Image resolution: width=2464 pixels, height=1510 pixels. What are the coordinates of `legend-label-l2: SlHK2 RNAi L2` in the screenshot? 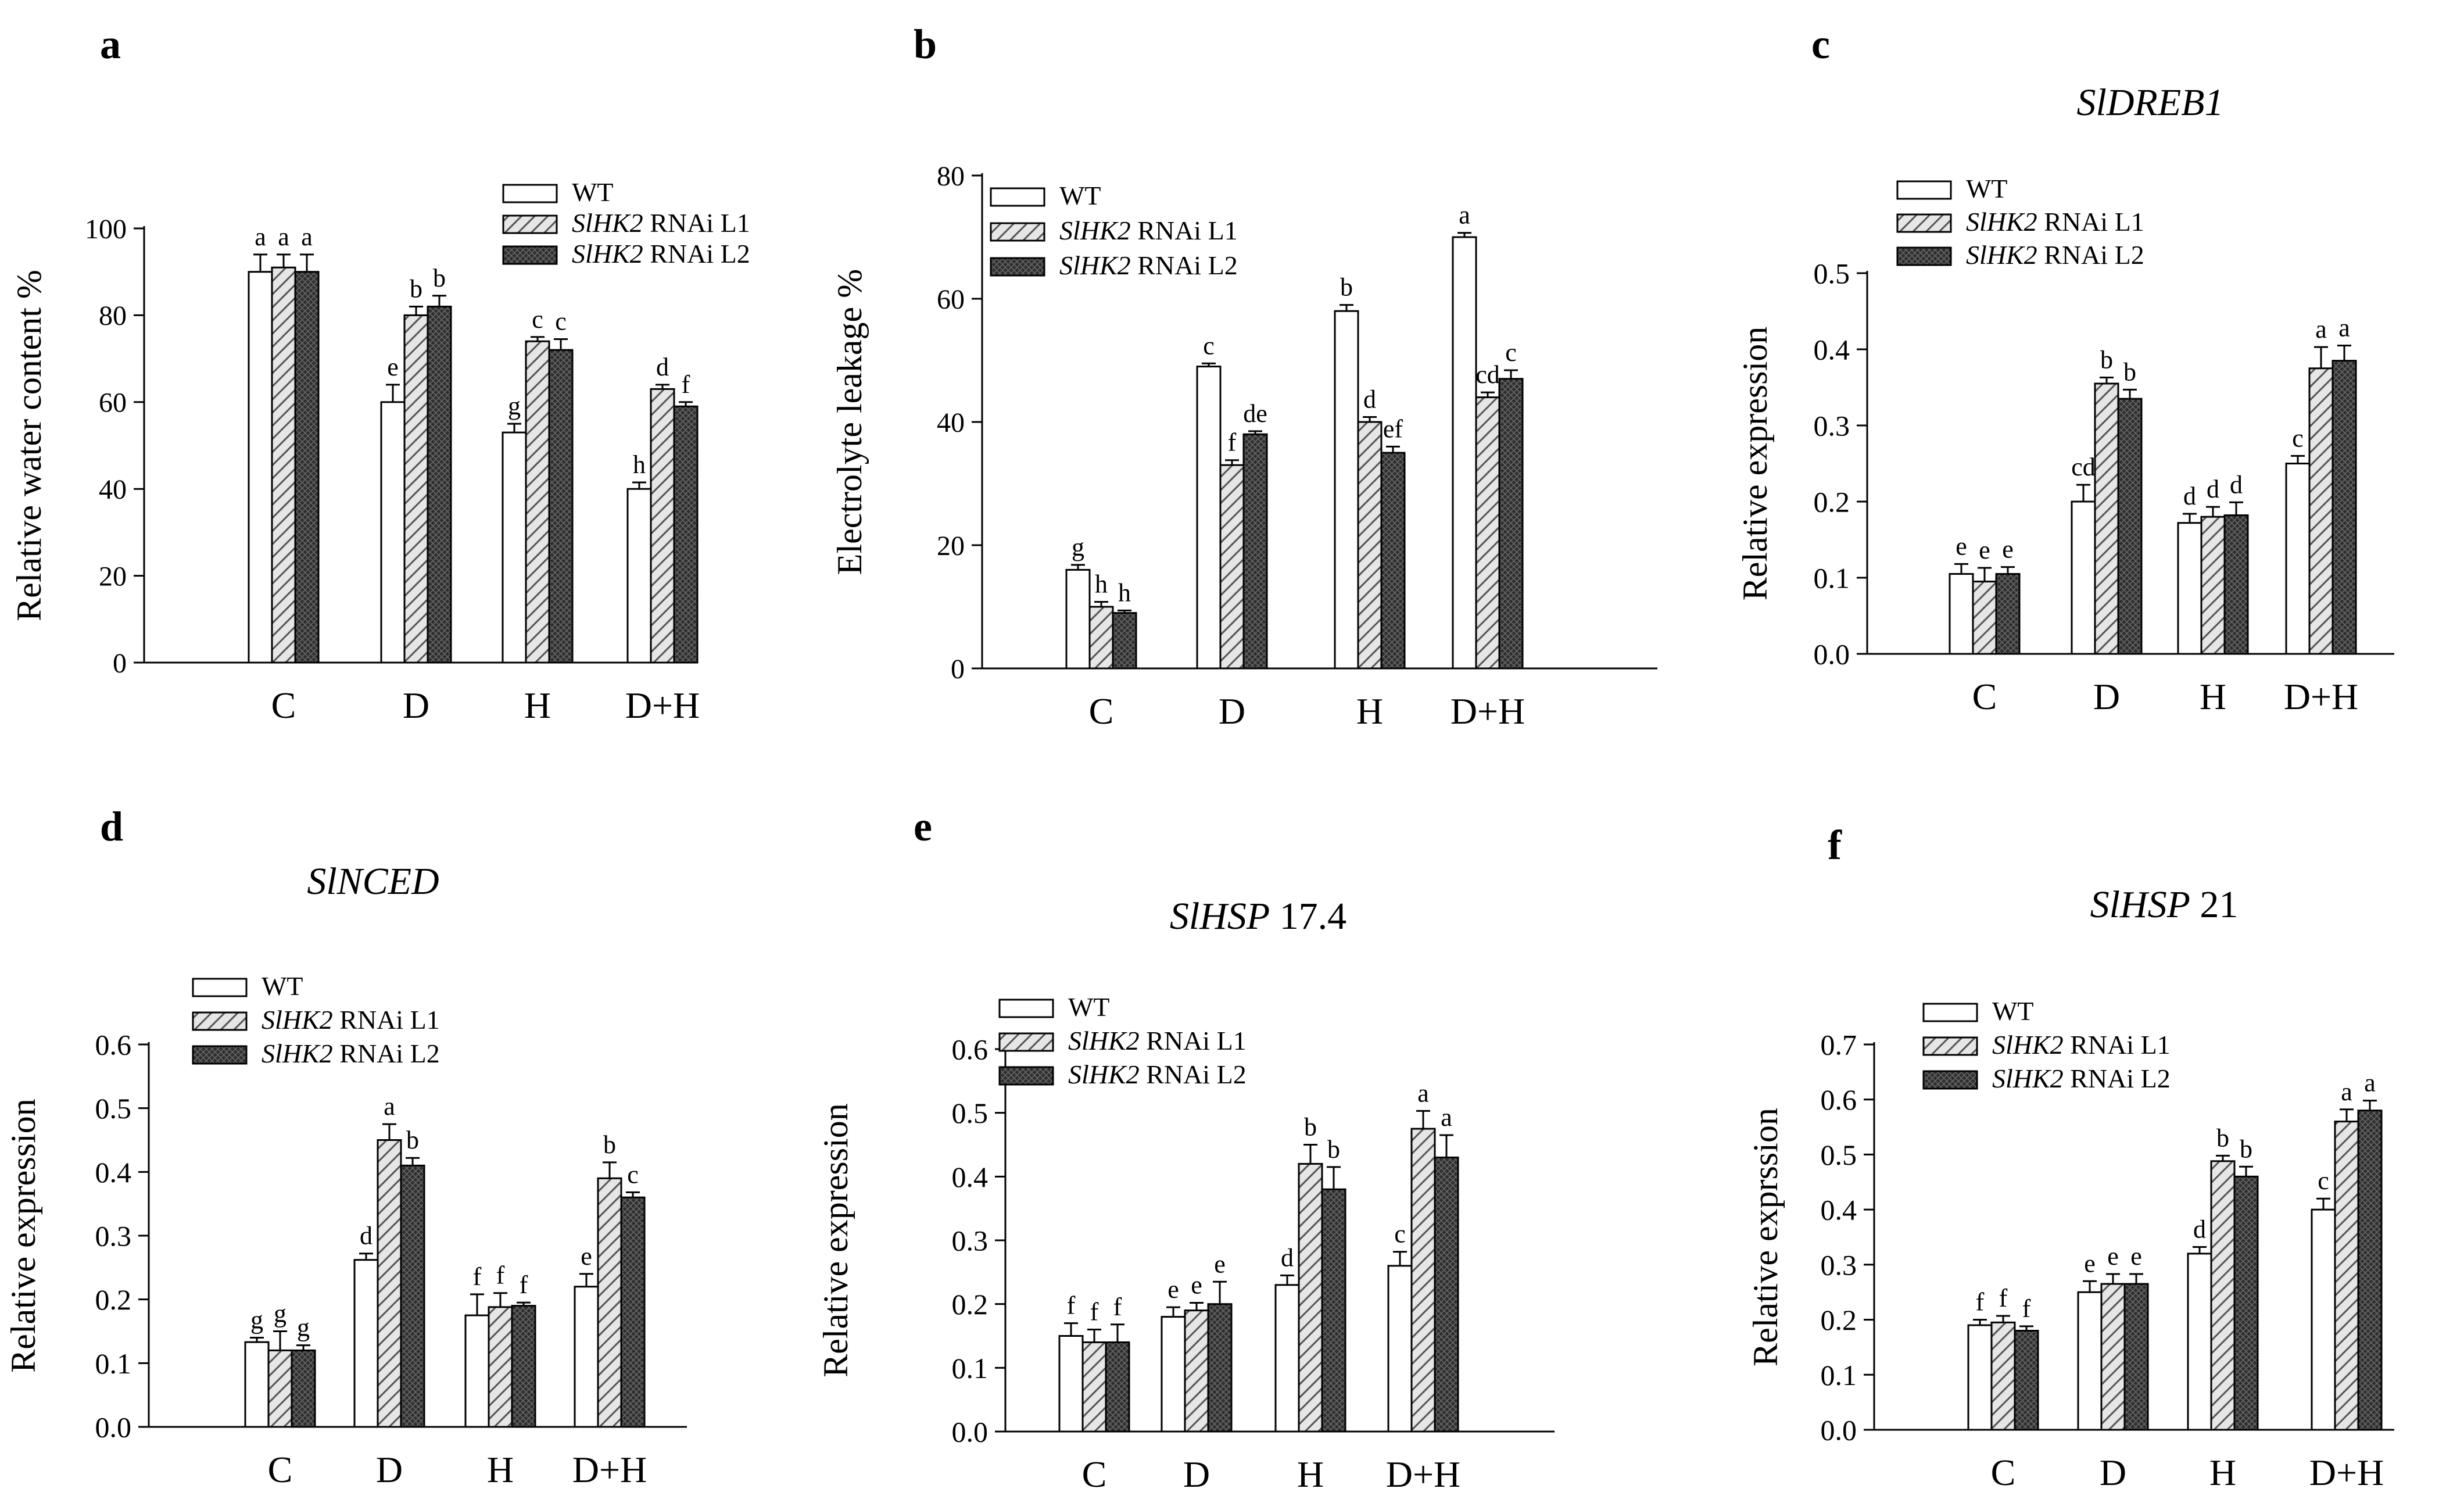 It's located at (2055, 255).